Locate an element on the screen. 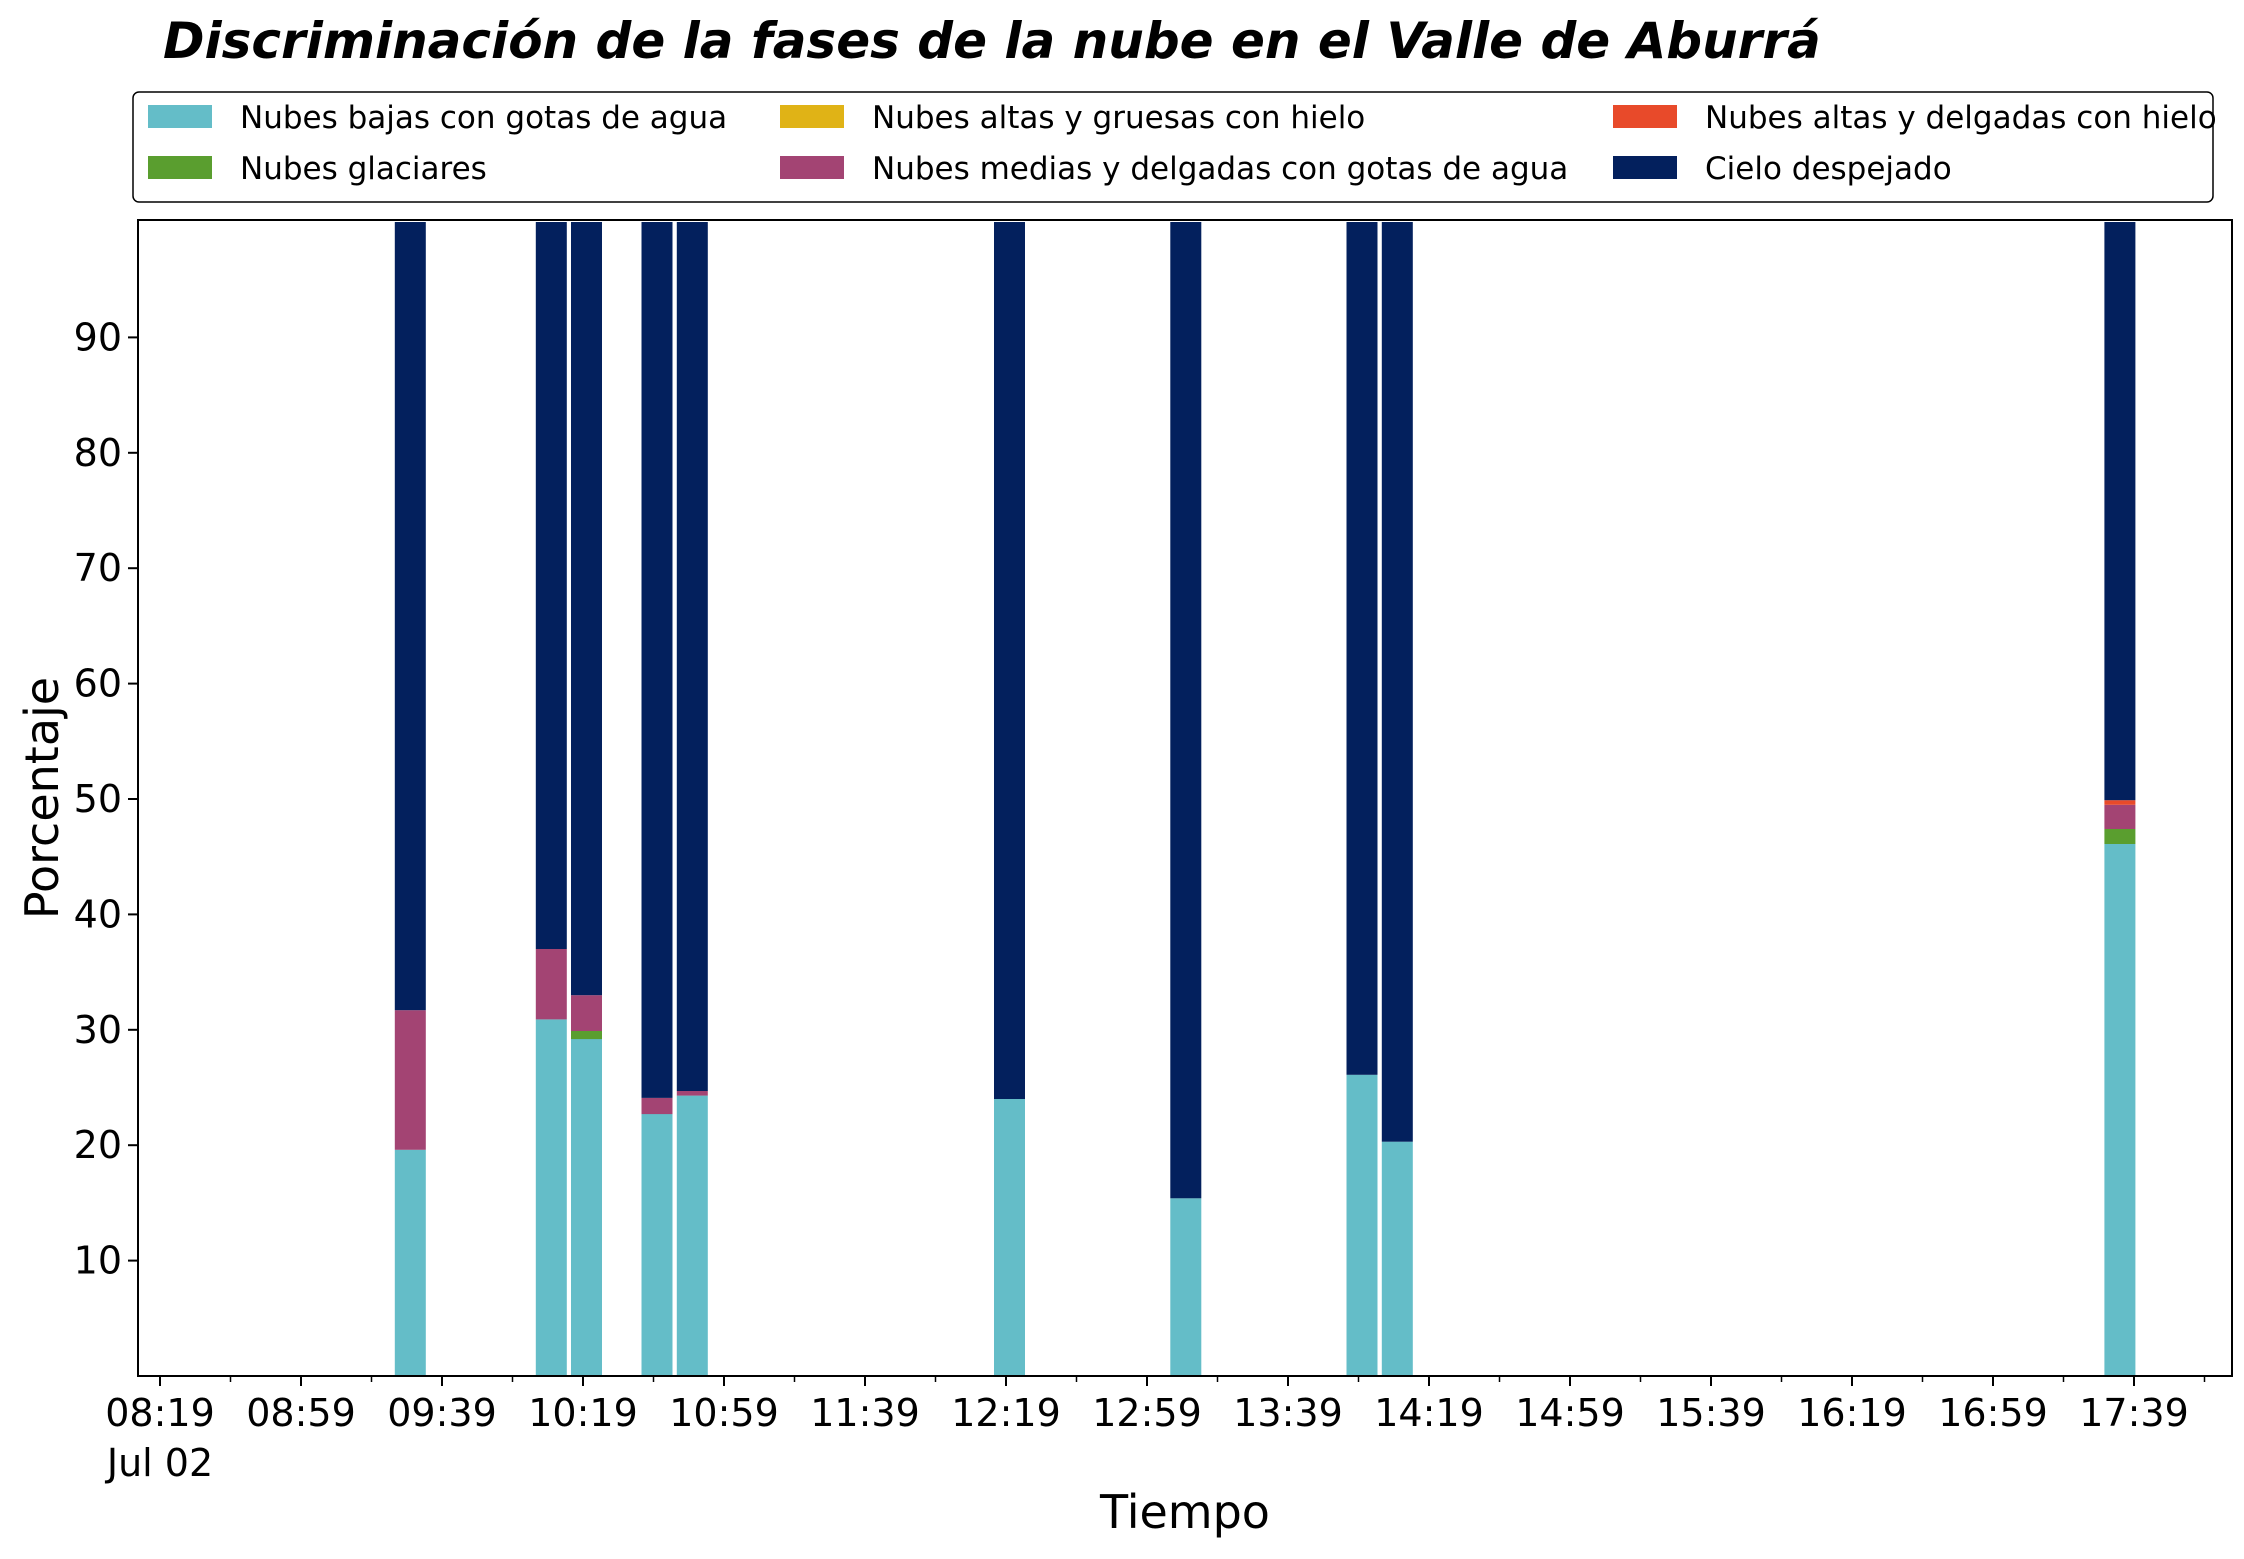  legend-label: Nubes altas y gruesas con hielo is located at coordinates (1118, 118).